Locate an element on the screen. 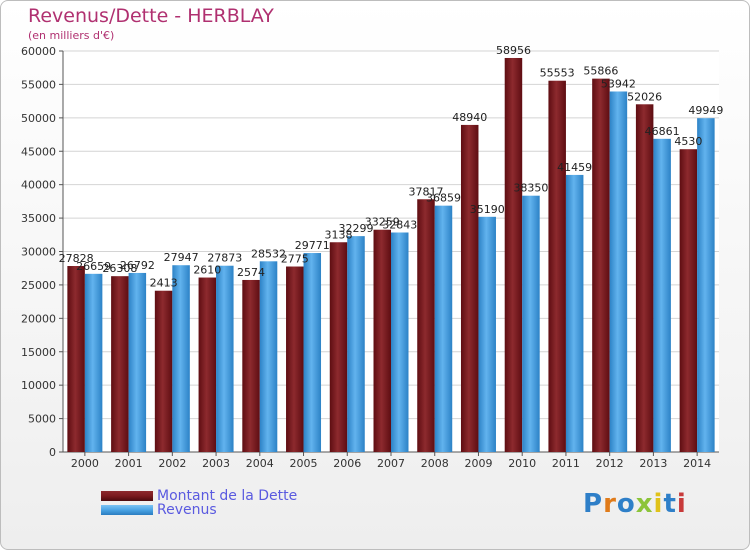 The image size is (750, 550). x-tick-label: 2008 is located at coordinates (435, 463).